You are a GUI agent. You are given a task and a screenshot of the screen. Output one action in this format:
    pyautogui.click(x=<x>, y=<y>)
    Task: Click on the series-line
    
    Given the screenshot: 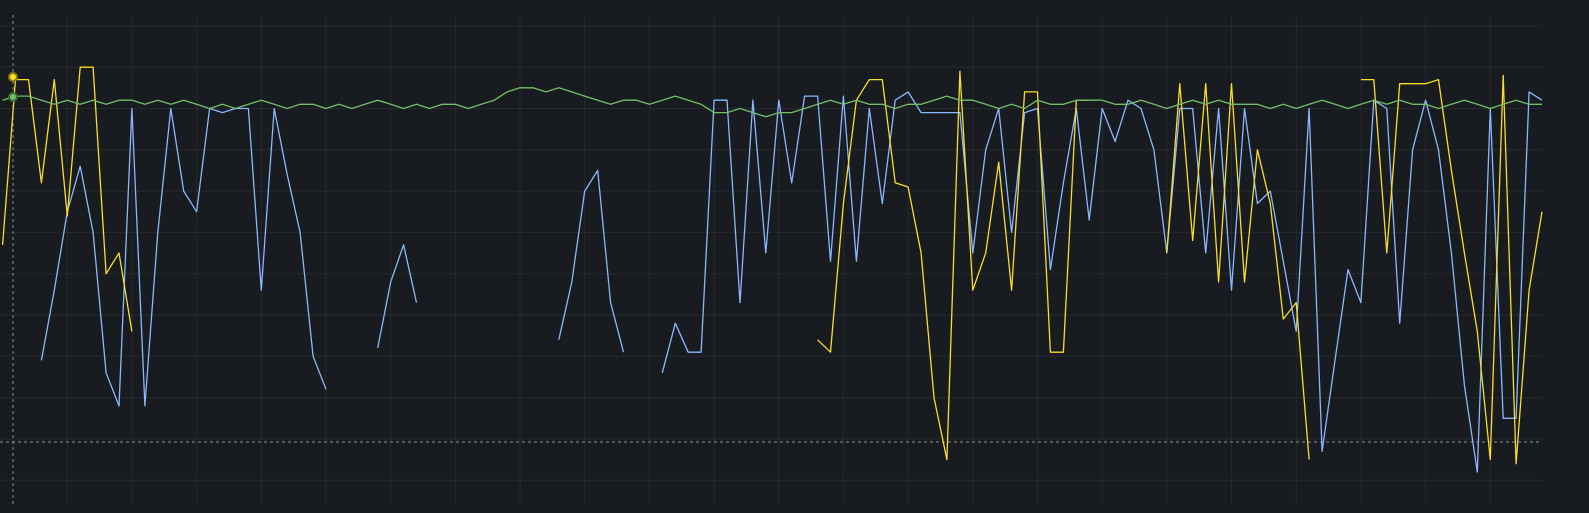 What is the action you would take?
    pyautogui.click(x=772, y=102)
    